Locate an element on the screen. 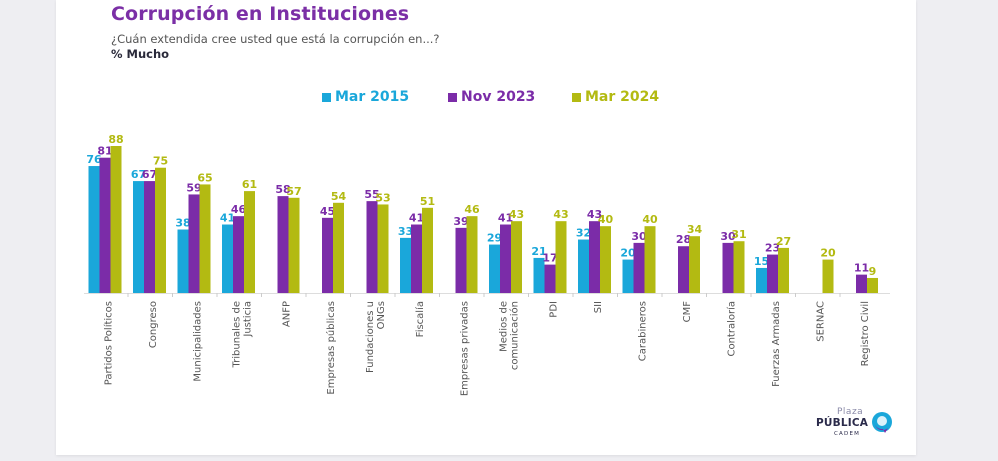  category-label: Carabineros is located at coordinates (643, 331).